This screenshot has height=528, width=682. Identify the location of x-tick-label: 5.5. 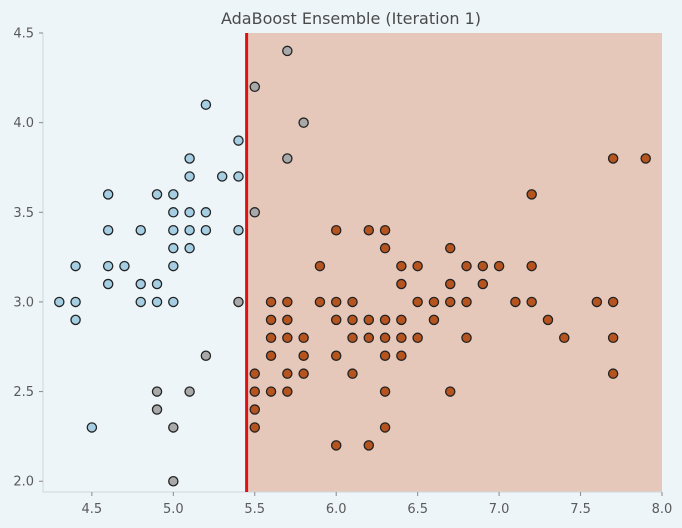
(254, 509).